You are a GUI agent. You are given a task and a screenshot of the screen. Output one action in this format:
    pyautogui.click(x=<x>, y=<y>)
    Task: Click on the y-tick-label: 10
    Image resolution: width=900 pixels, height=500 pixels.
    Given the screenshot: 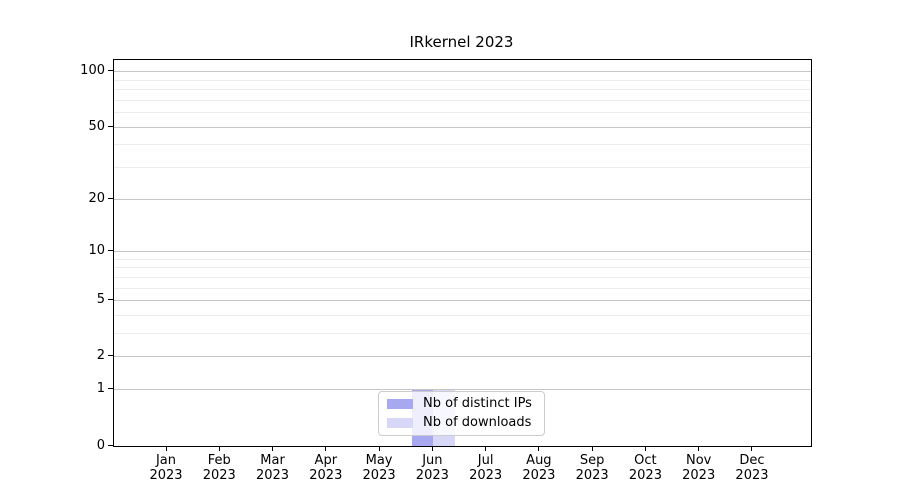 What is the action you would take?
    pyautogui.click(x=96, y=250)
    